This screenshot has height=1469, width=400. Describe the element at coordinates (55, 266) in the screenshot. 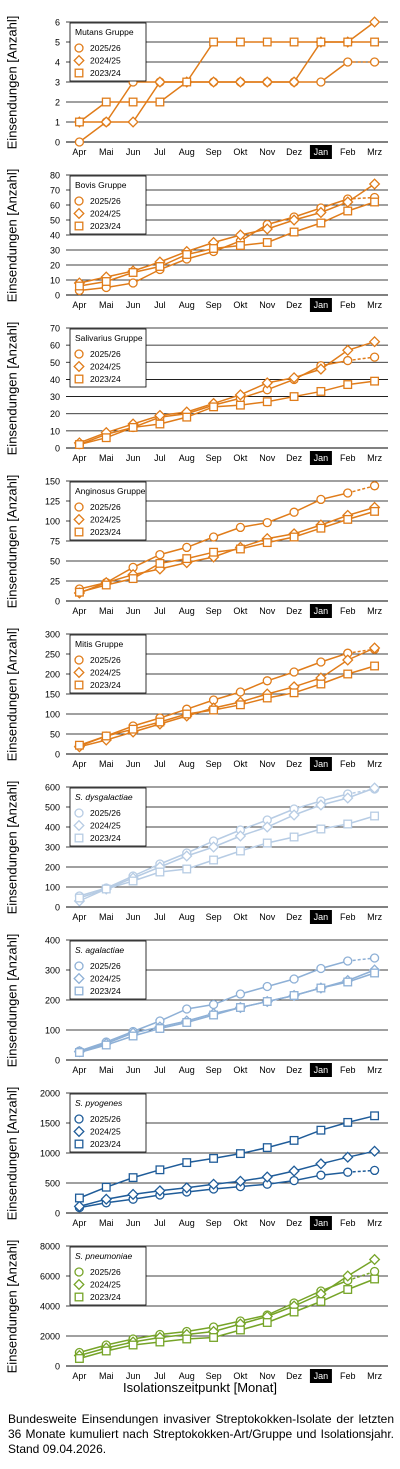

I see `y-tick-label: 20` at that location.